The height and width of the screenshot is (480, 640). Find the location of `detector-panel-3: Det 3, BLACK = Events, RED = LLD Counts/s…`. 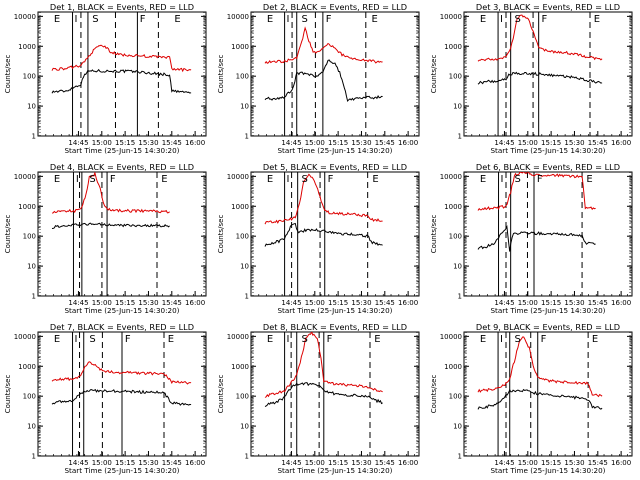

detector-panel-3: Det 3, BLACK = Events, RED = LLD Counts/s… is located at coordinates (531, 78).